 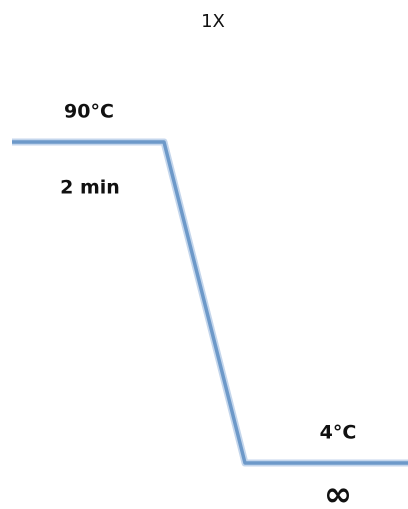 What do you see at coordinates (90, 188) in the screenshot?
I see `step-duration: 2 min` at bounding box center [90, 188].